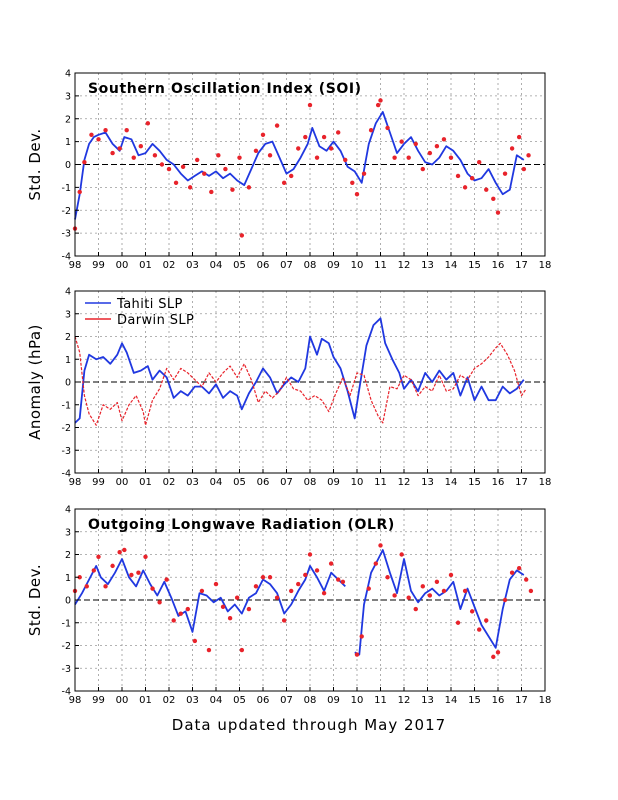 The image size is (618, 800). I want to click on x-tick-label: 99, so click(98, 482).